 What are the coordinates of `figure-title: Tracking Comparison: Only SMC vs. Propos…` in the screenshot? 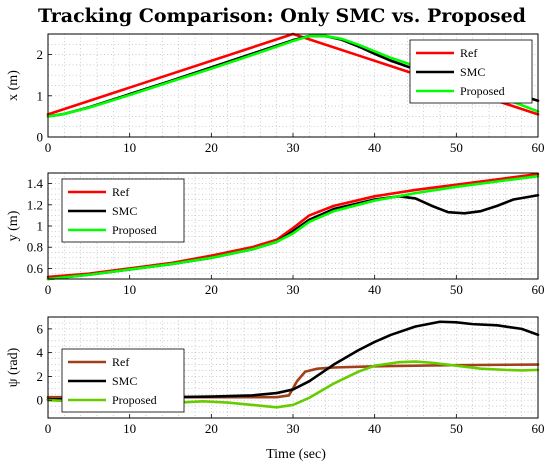 It's located at (282, 16).